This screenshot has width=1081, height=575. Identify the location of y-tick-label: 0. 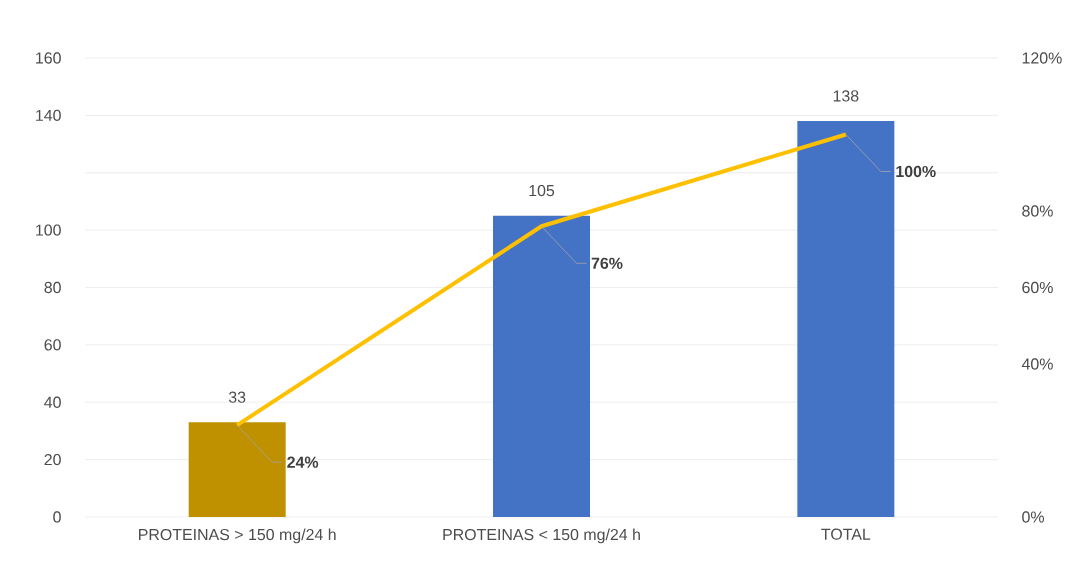
(57, 517).